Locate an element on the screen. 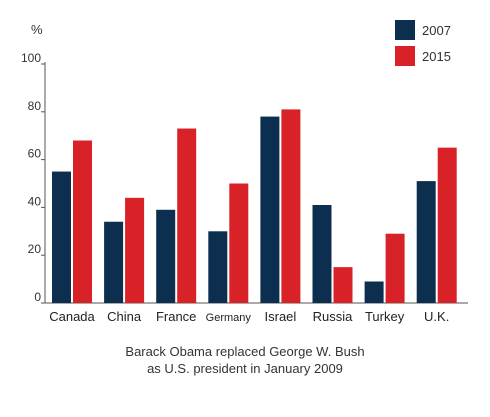  y-tick-label: 100 is located at coordinates (31, 58).